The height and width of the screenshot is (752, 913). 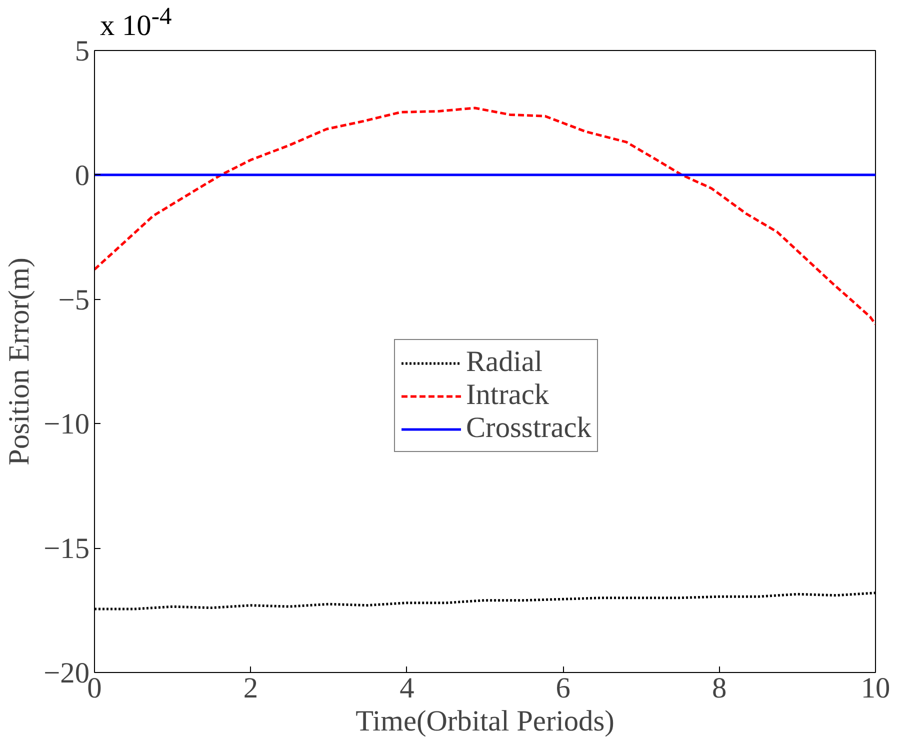 I want to click on legend-label: Crosstrack, so click(x=529, y=428).